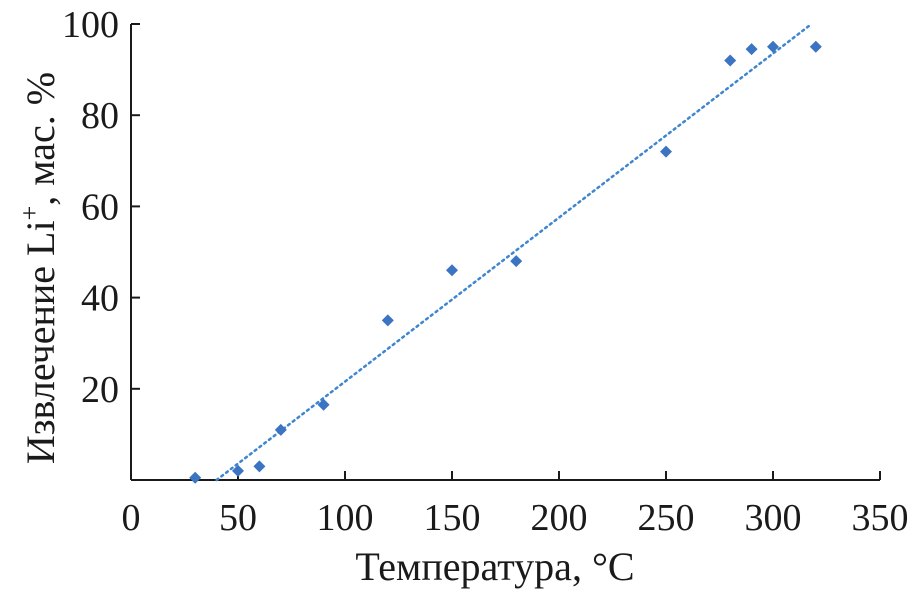  Describe the element at coordinates (100, 299) in the screenshot. I see `y-tick-label: 40` at that location.